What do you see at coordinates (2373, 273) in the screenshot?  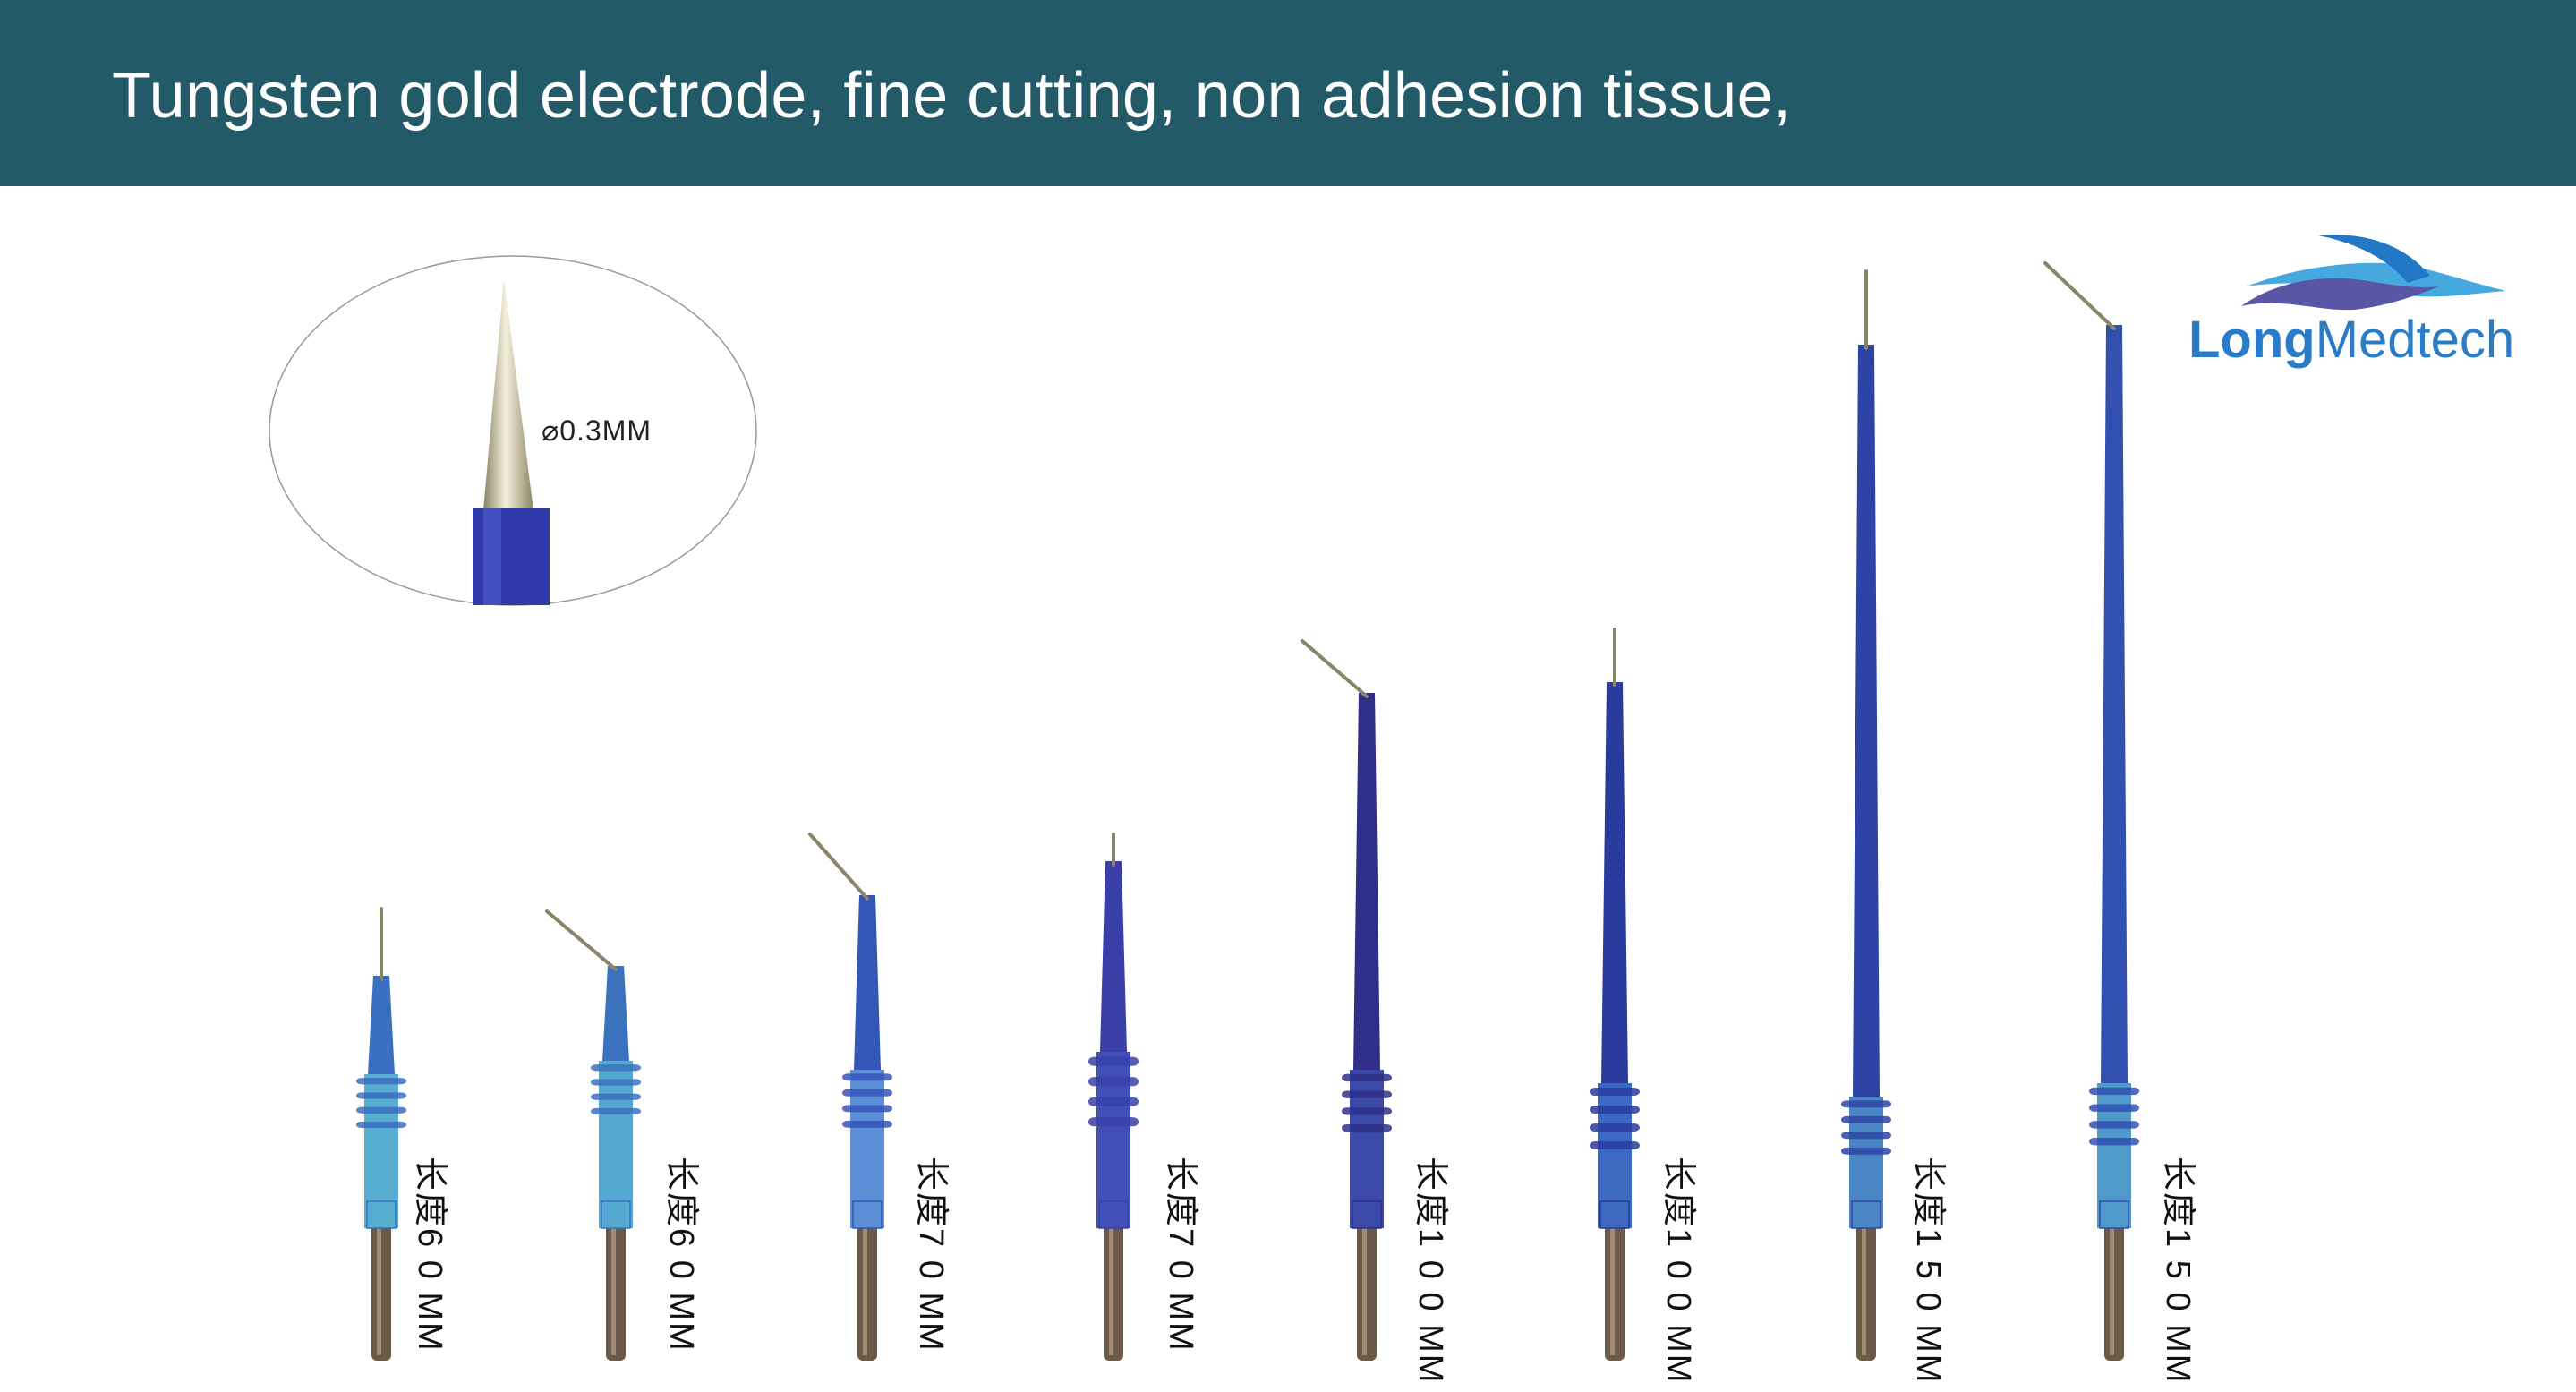 I see `longmedtech-logo-icon` at bounding box center [2373, 273].